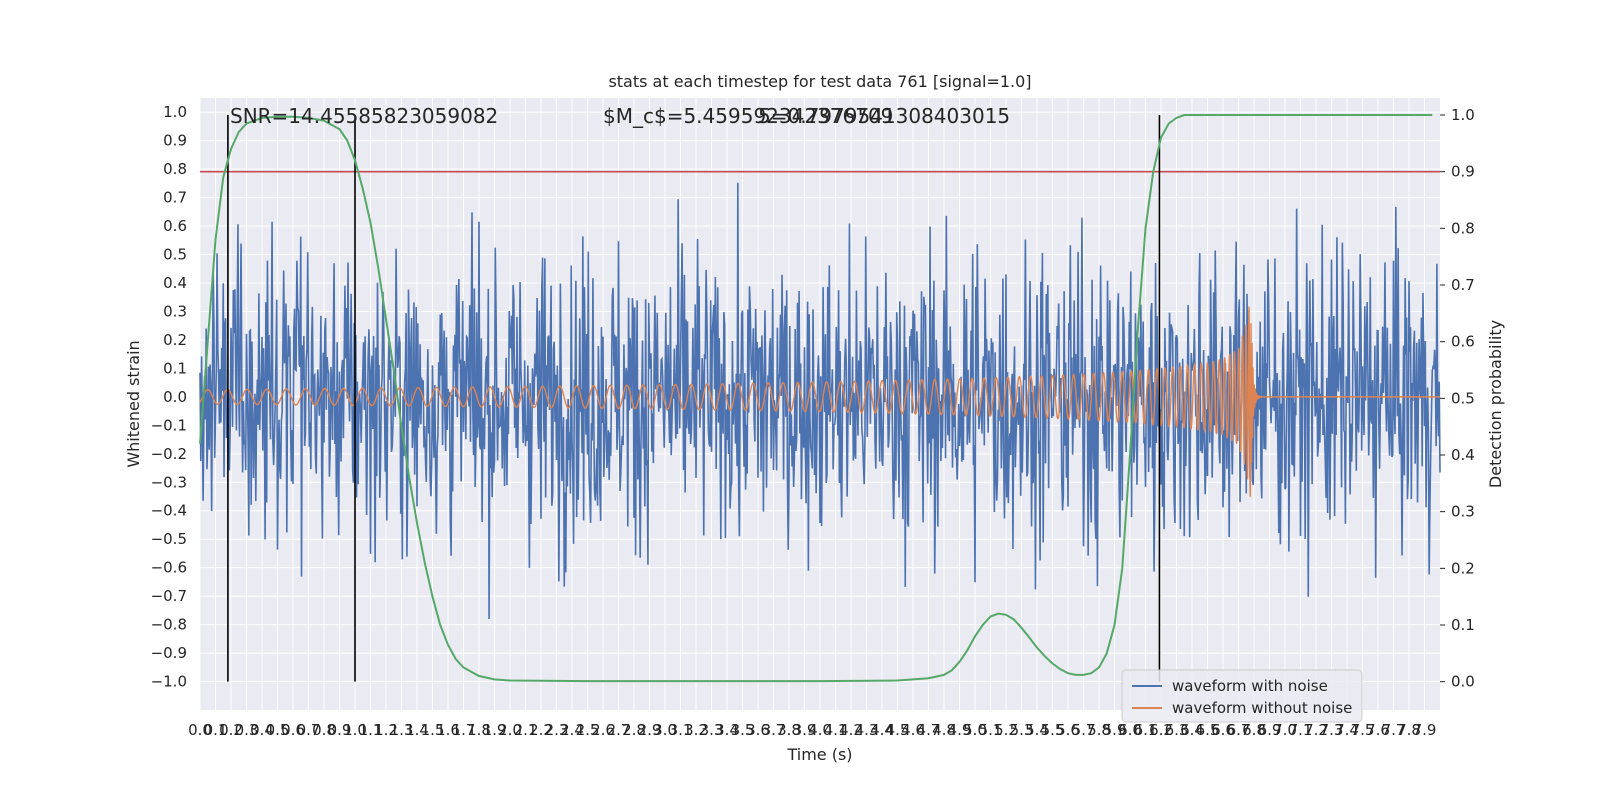 The height and width of the screenshot is (800, 1600). What do you see at coordinates (169, 653) in the screenshot?
I see `y-tick-label-1: −0.9` at bounding box center [169, 653].